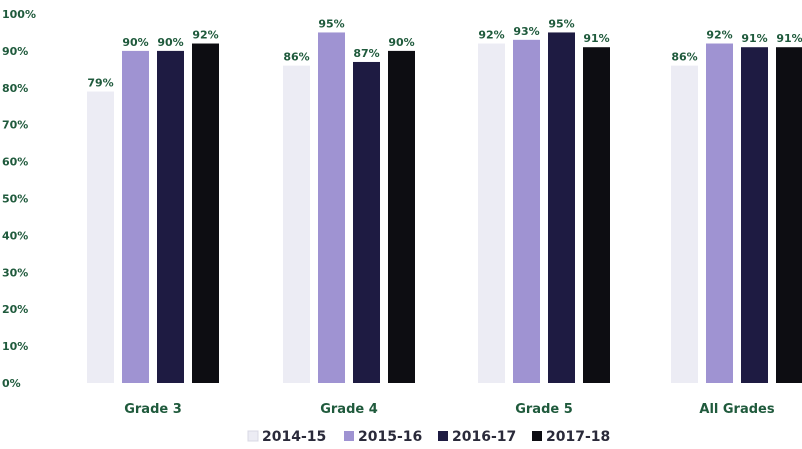 This screenshot has height=449, width=802. I want to click on category-label: All Grades, so click(736, 409).